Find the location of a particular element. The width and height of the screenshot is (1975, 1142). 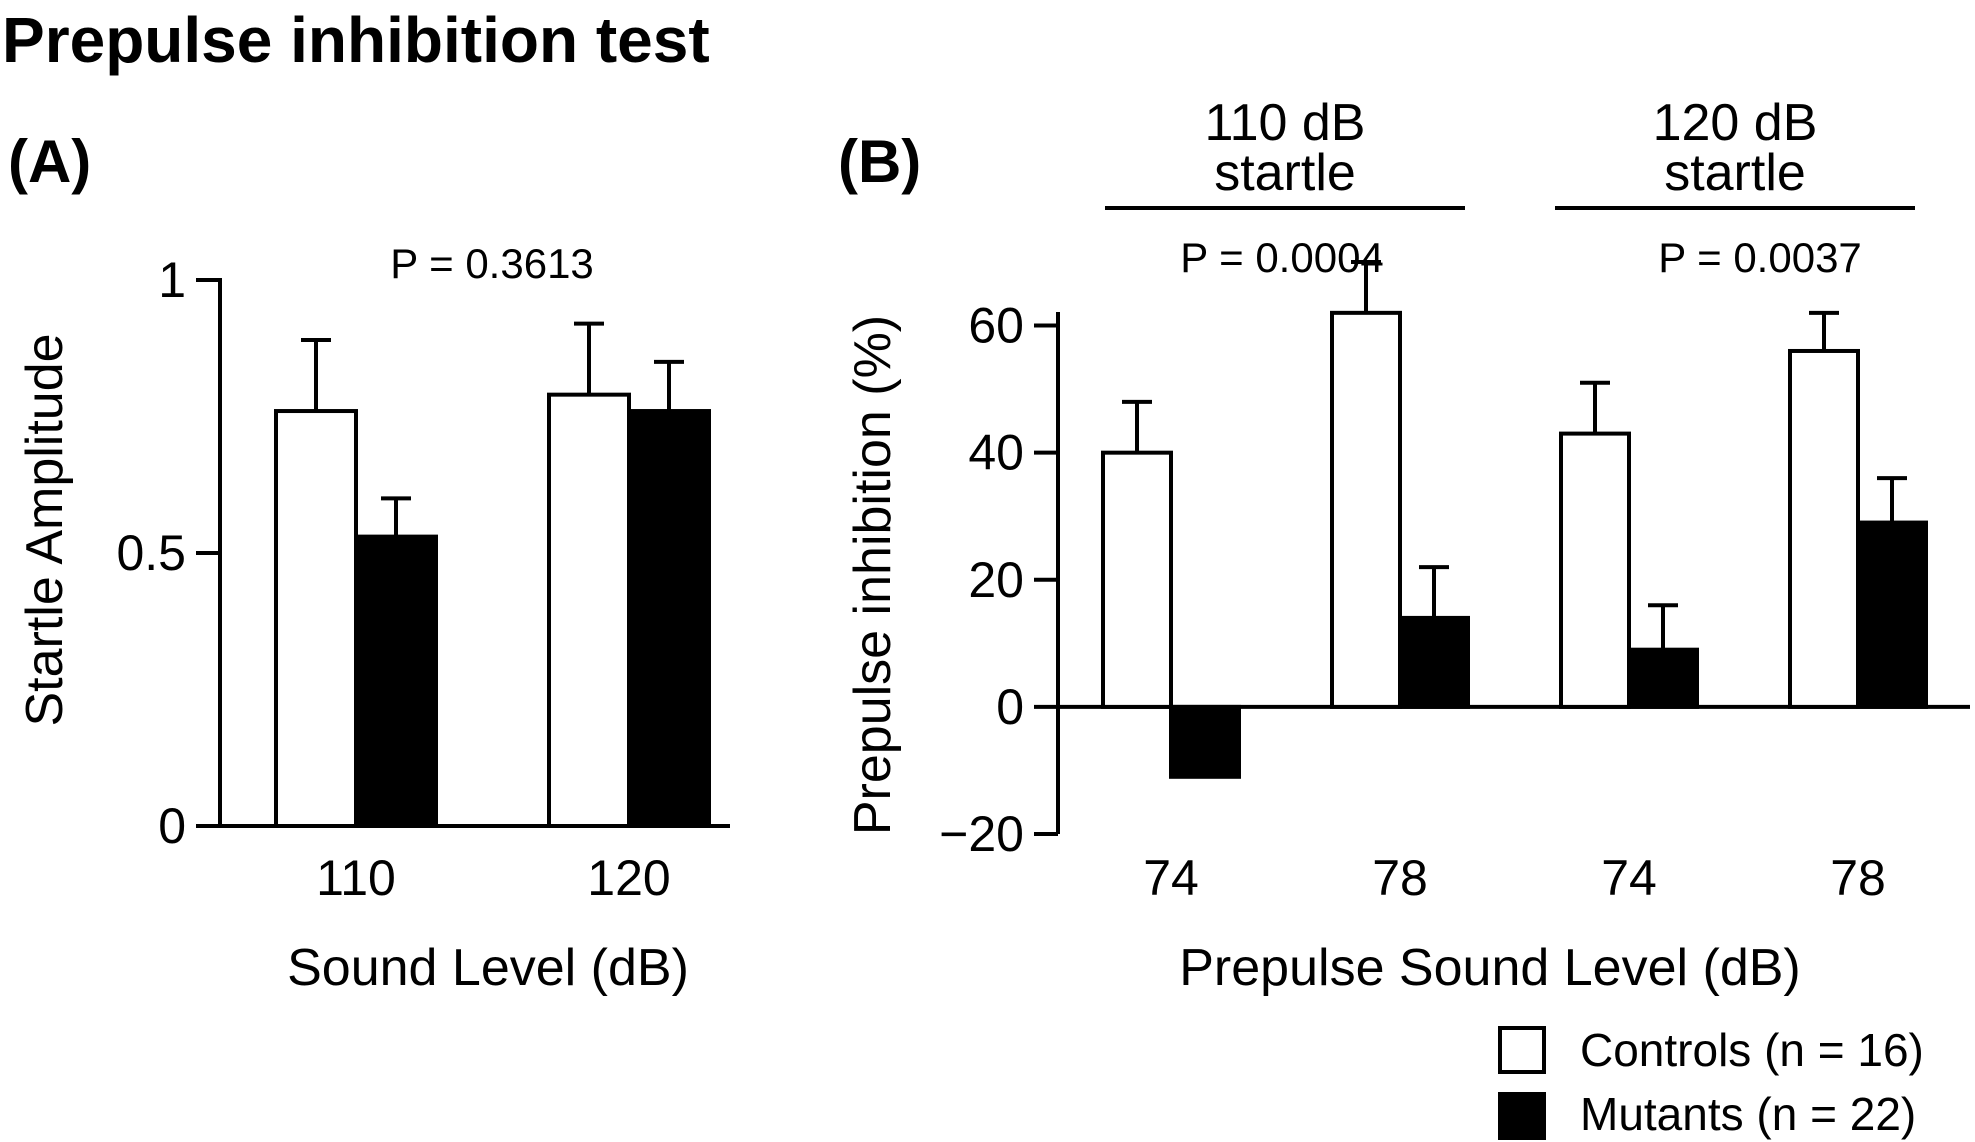

legend-controls-swatch is located at coordinates (1522, 1050).